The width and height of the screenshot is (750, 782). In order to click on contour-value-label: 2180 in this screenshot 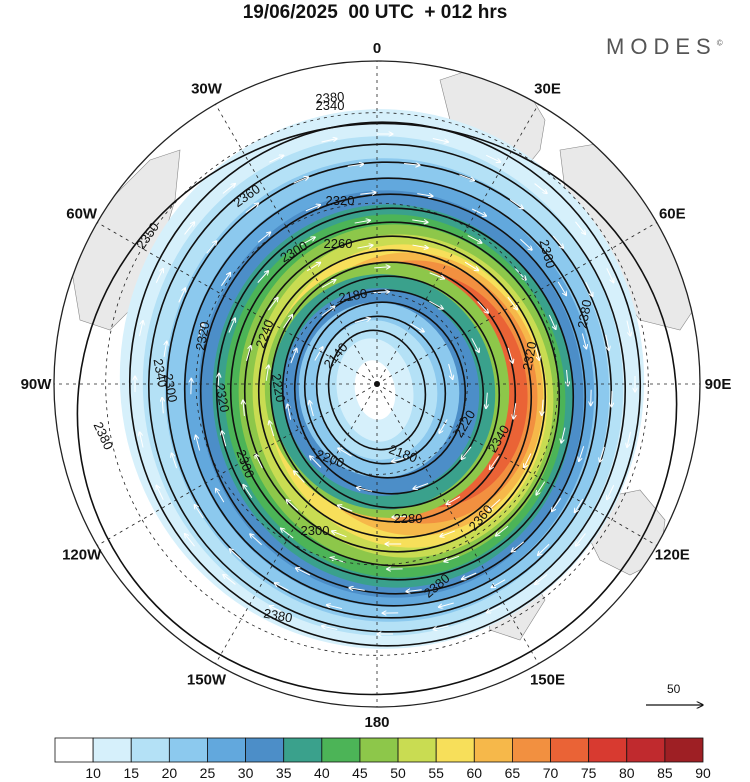, I will do `click(352, 296)`.